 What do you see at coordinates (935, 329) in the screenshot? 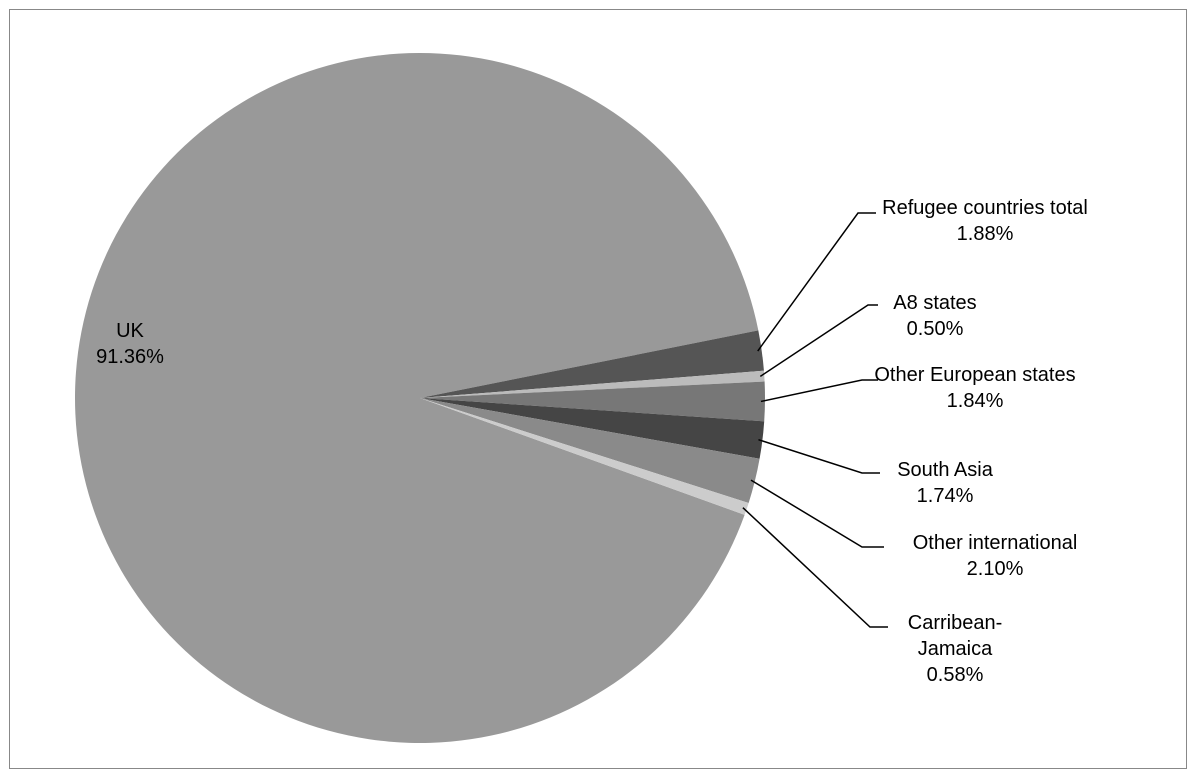
I see `value-label: 0.50%` at bounding box center [935, 329].